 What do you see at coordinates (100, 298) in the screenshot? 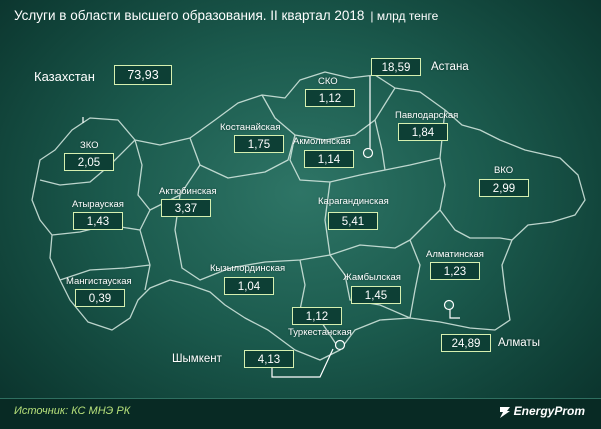
I see `region-value-mangystau: 0,39` at bounding box center [100, 298].